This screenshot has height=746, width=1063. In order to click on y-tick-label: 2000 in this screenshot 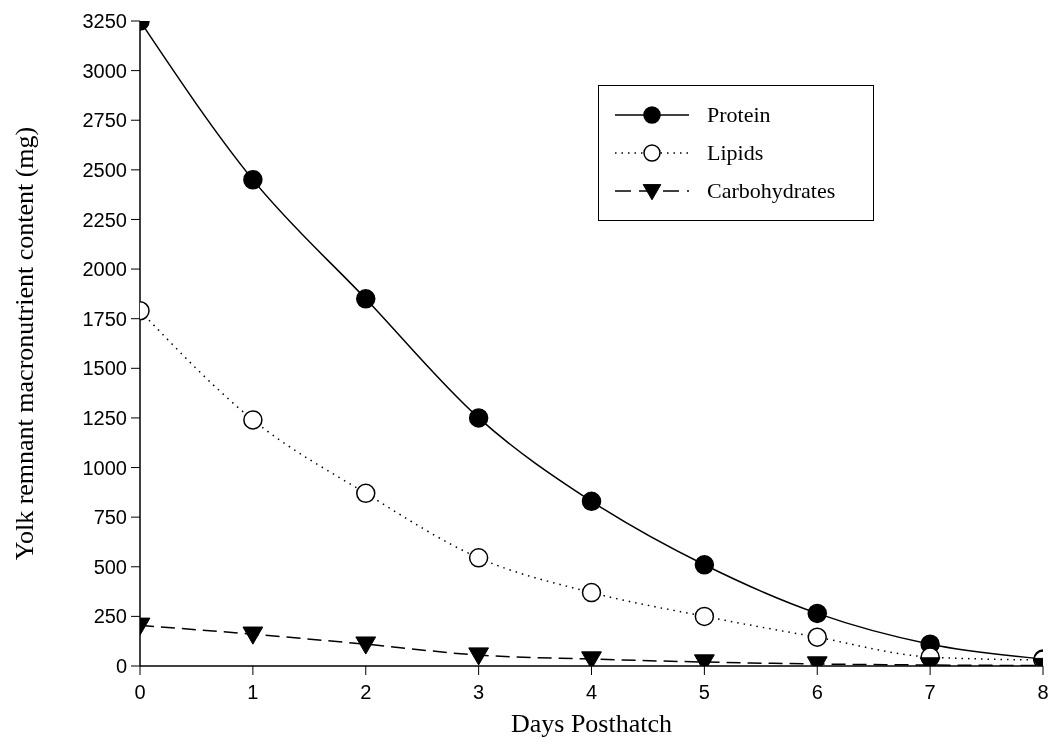, I will do `click(104, 269)`.